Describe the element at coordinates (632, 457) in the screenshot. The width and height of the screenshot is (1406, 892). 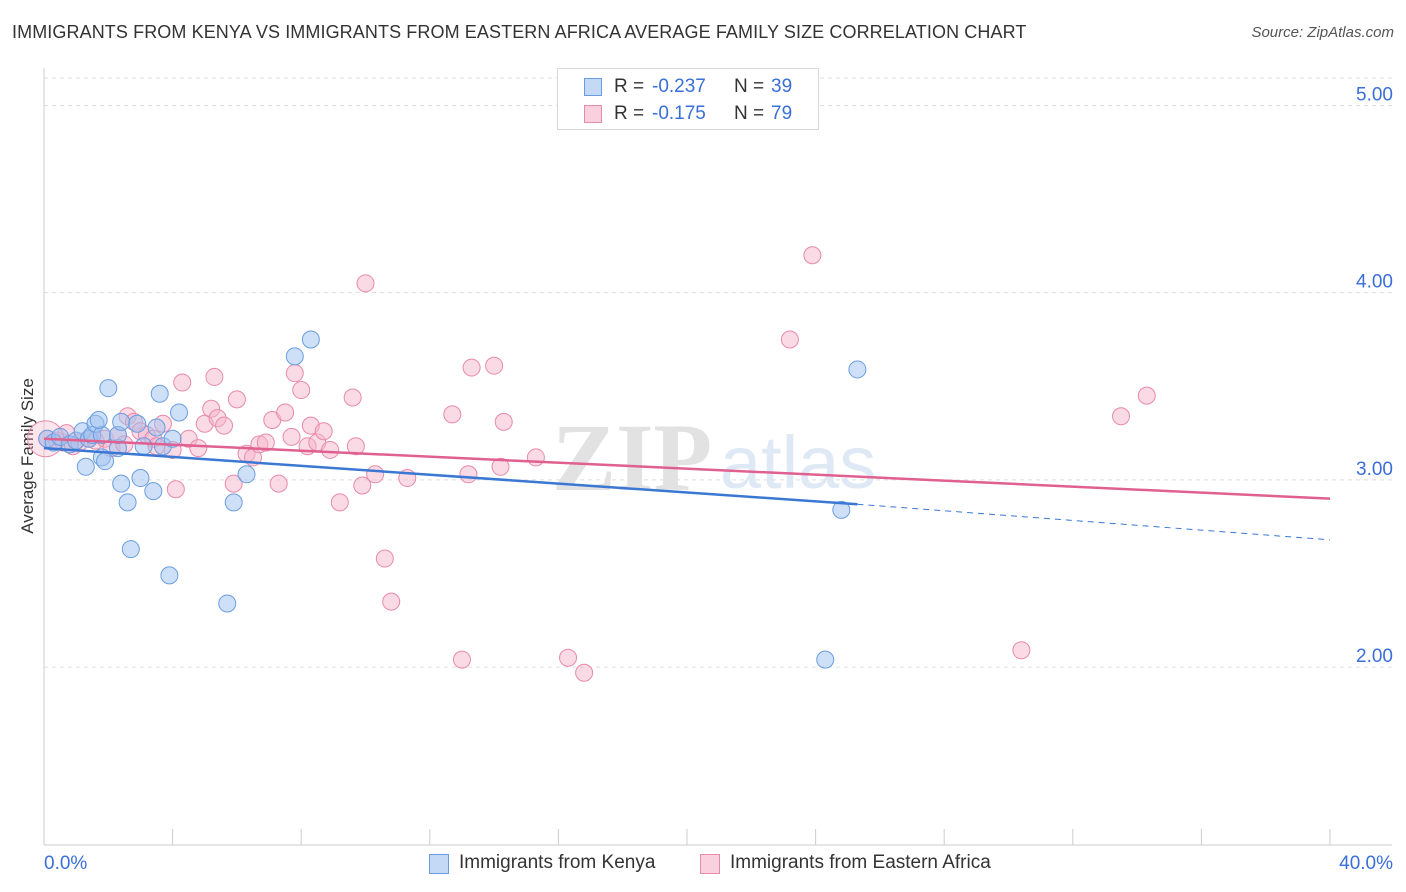
I see `watermark-zip: ZIP` at that location.